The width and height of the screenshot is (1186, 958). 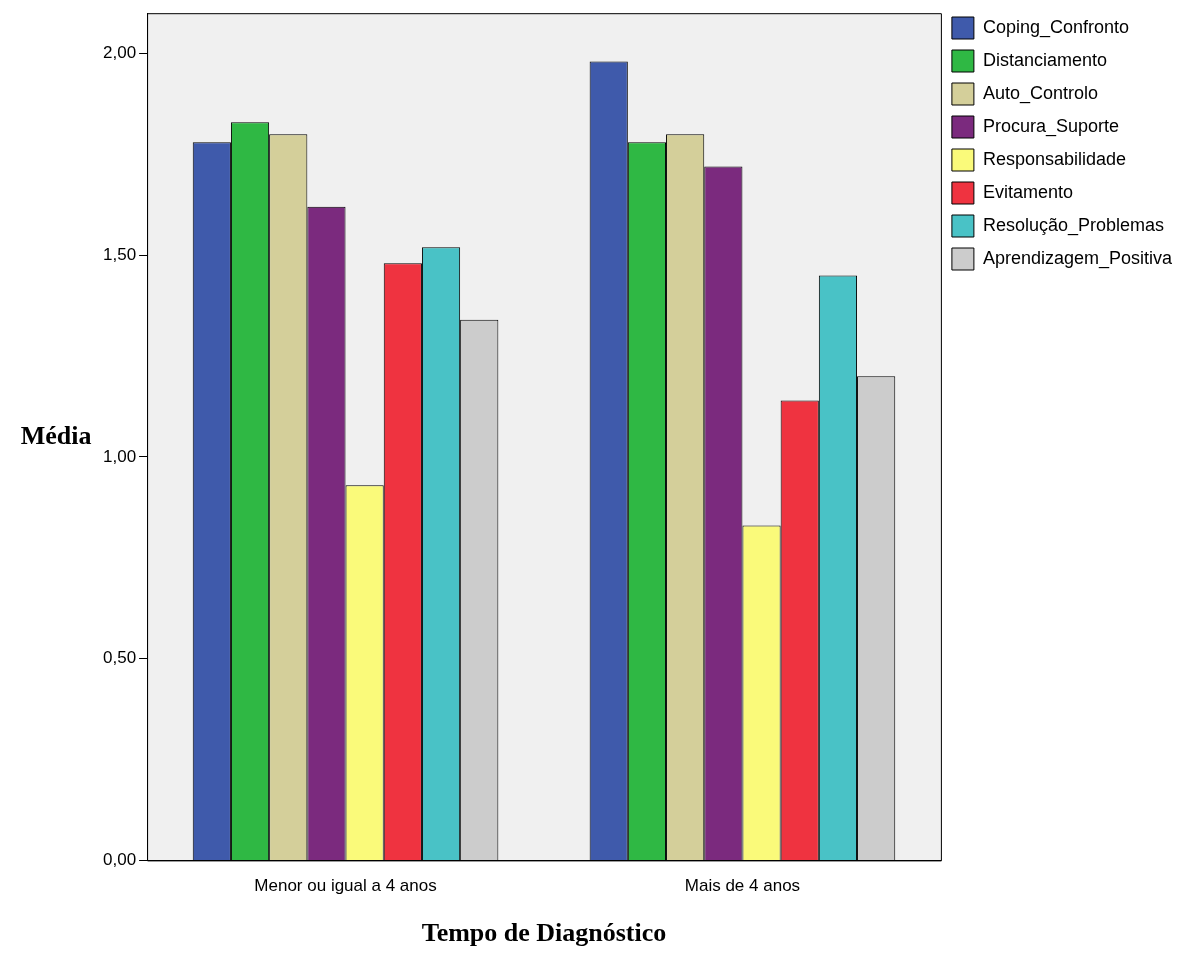 What do you see at coordinates (119, 658) in the screenshot?
I see `y-tick-label: 0,50` at bounding box center [119, 658].